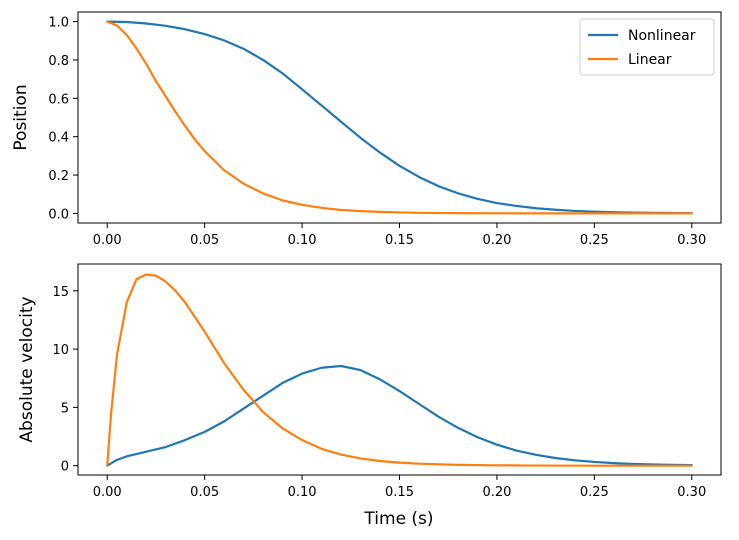 This screenshot has height=540, width=739. What do you see at coordinates (496, 492) in the screenshot?
I see `velocity-xtick-label: 0.20` at bounding box center [496, 492].